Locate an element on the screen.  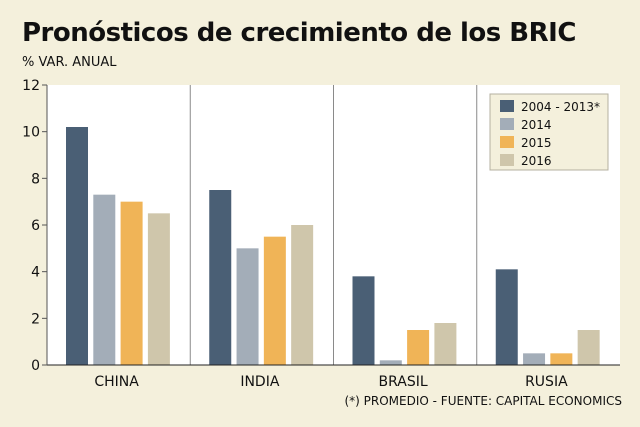
y-tick-label: 0 is located at coordinates (35, 366).